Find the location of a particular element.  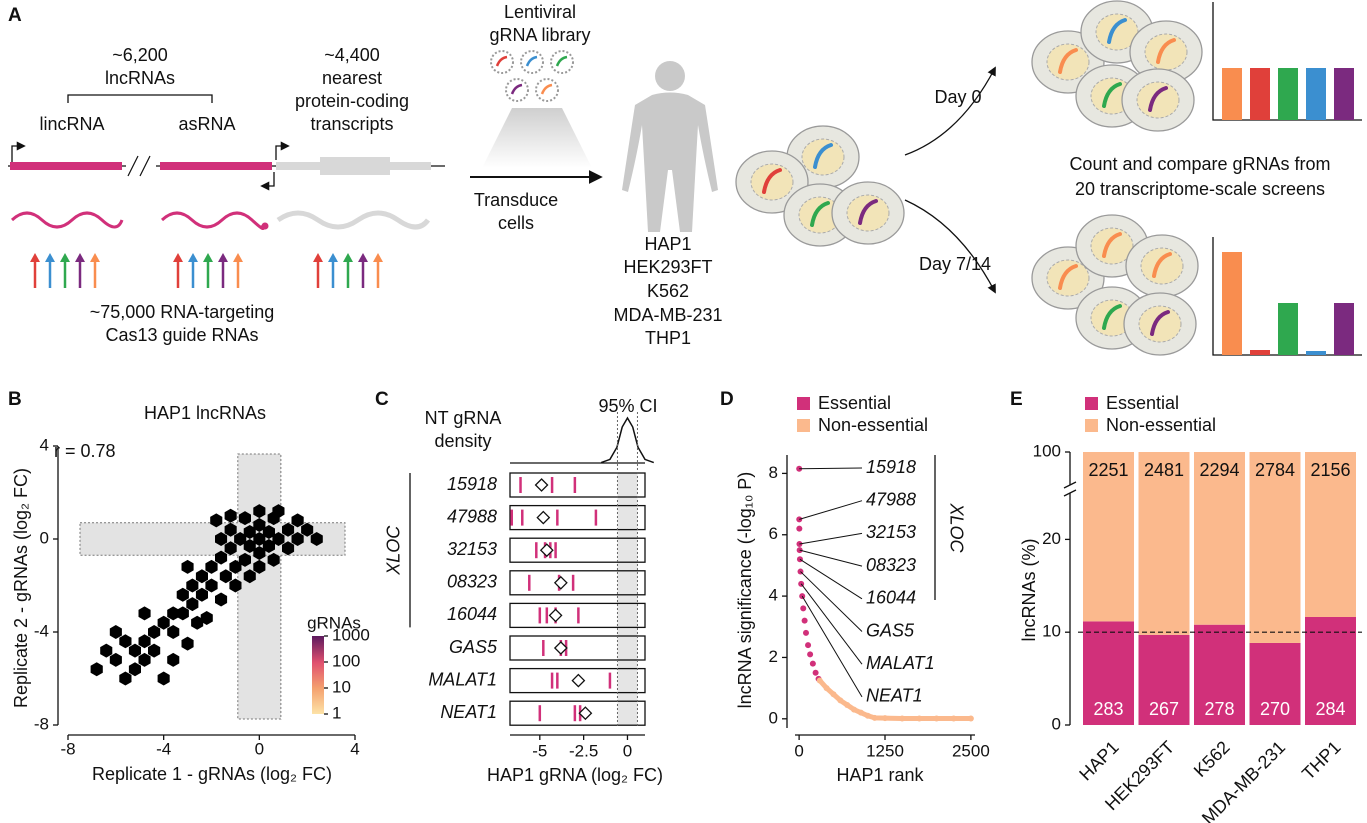

group-label: XLOC is located at coordinates (394, 550).